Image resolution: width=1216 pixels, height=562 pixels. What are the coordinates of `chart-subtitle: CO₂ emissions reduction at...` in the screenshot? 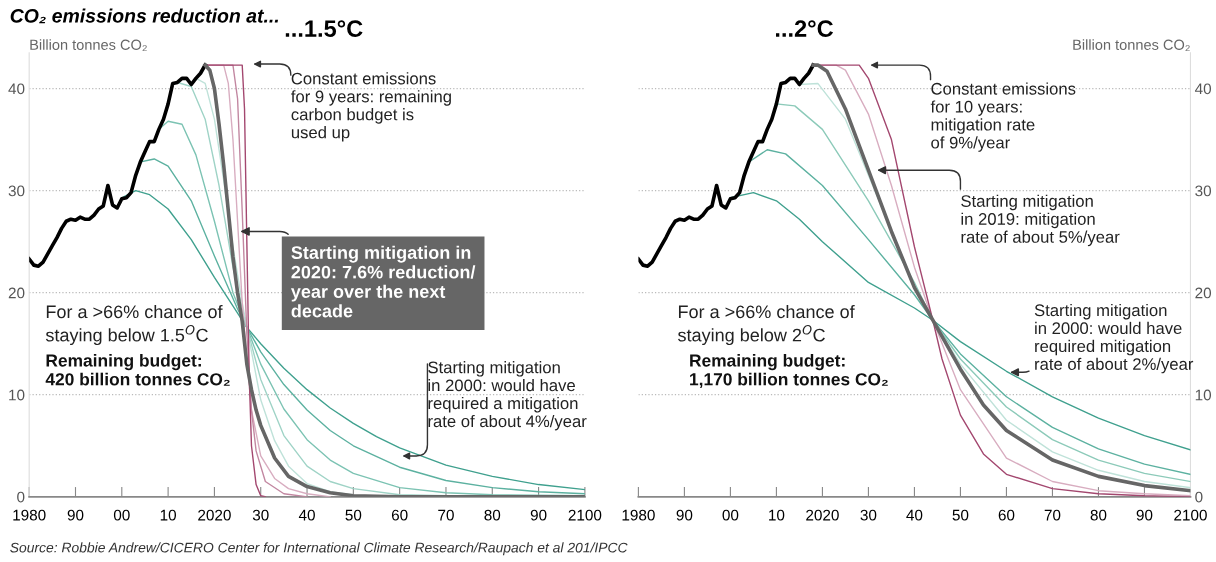 It's located at (144, 16).